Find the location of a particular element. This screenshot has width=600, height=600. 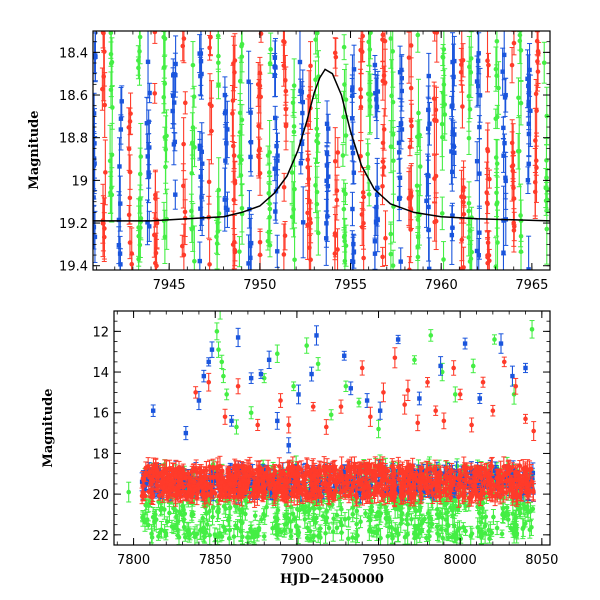

x-tick-label: 7965 is located at coordinates (531, 285).